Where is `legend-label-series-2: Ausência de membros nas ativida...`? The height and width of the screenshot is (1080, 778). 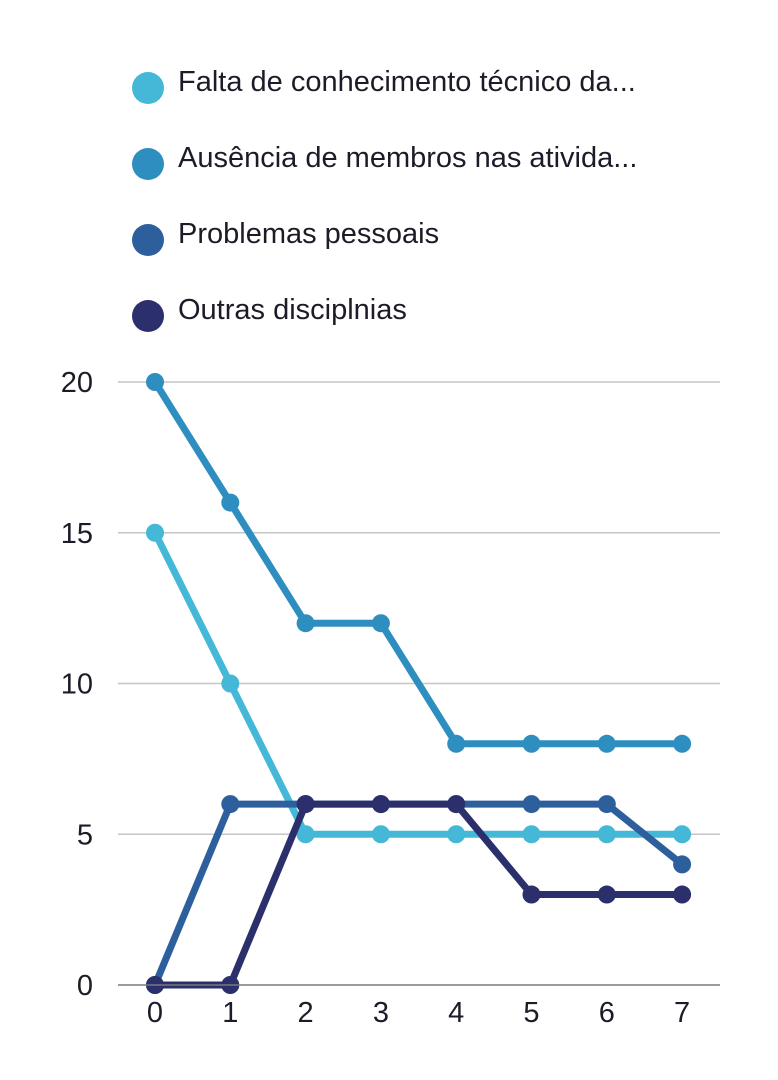
legend-label-series-2: Ausência de membros nas ativida... is located at coordinates (408, 158).